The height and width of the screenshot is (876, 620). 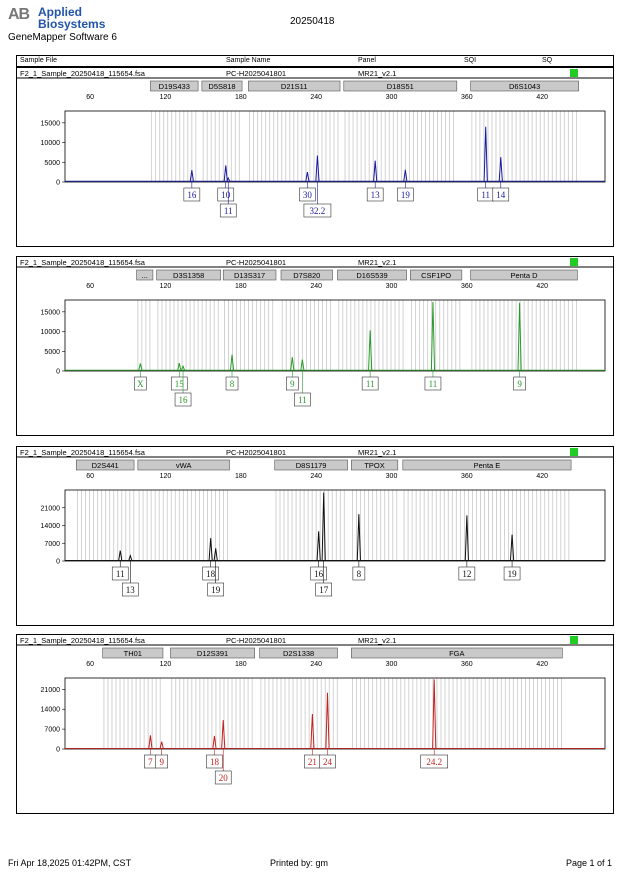 What do you see at coordinates (226, 195) in the screenshot?
I see `allele-call-label: 10` at bounding box center [226, 195].